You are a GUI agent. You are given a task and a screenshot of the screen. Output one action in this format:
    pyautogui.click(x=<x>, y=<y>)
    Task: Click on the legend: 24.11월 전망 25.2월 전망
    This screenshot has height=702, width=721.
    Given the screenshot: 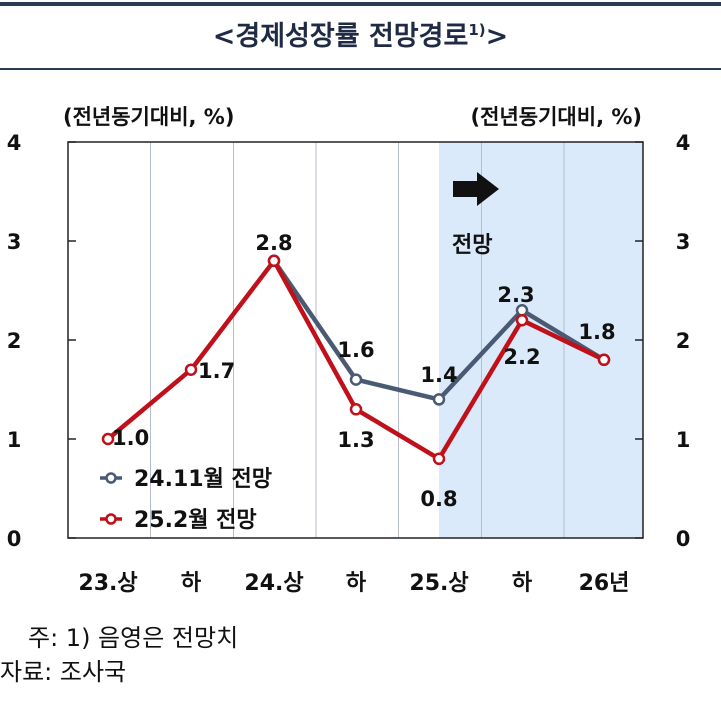 What is the action you would take?
    pyautogui.click(x=186, y=500)
    